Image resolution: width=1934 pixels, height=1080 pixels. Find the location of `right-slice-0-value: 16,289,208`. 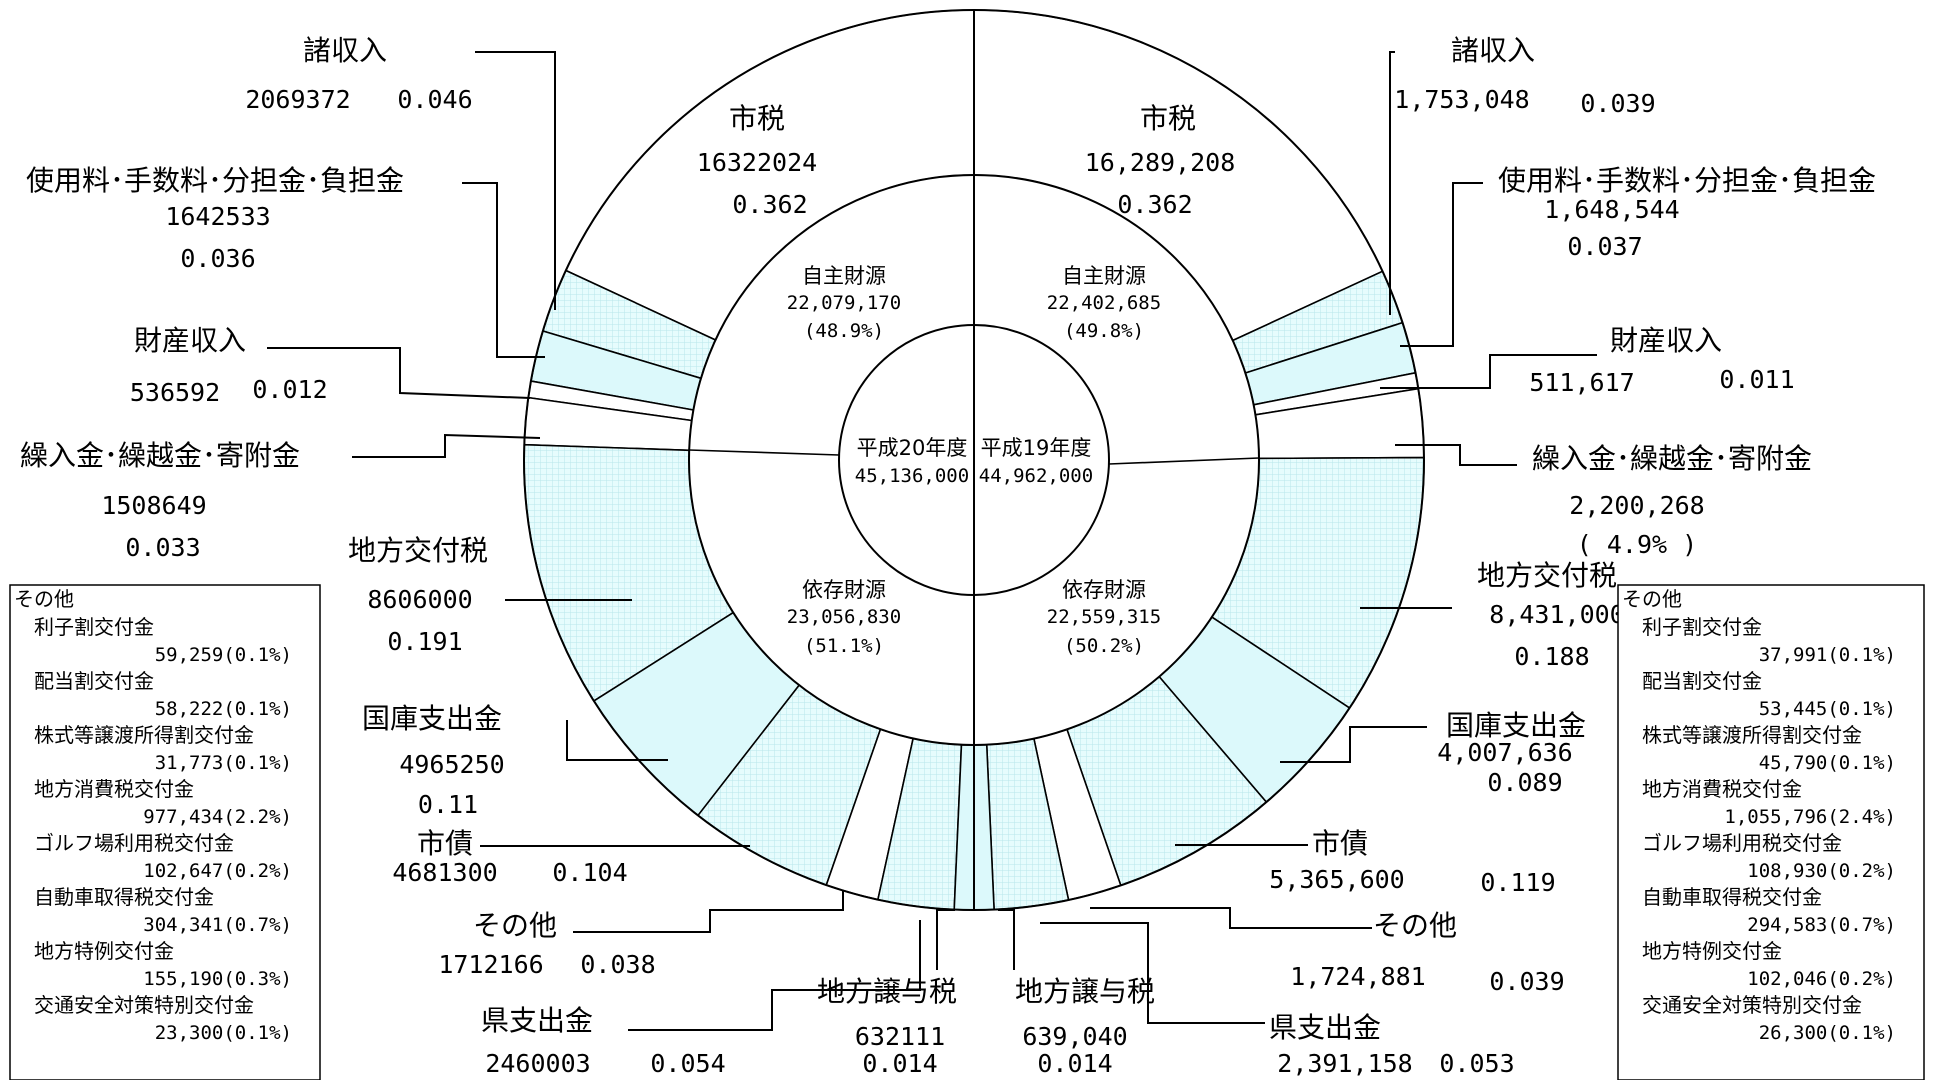

right-slice-0-value: 16,289,208 is located at coordinates (1160, 162).